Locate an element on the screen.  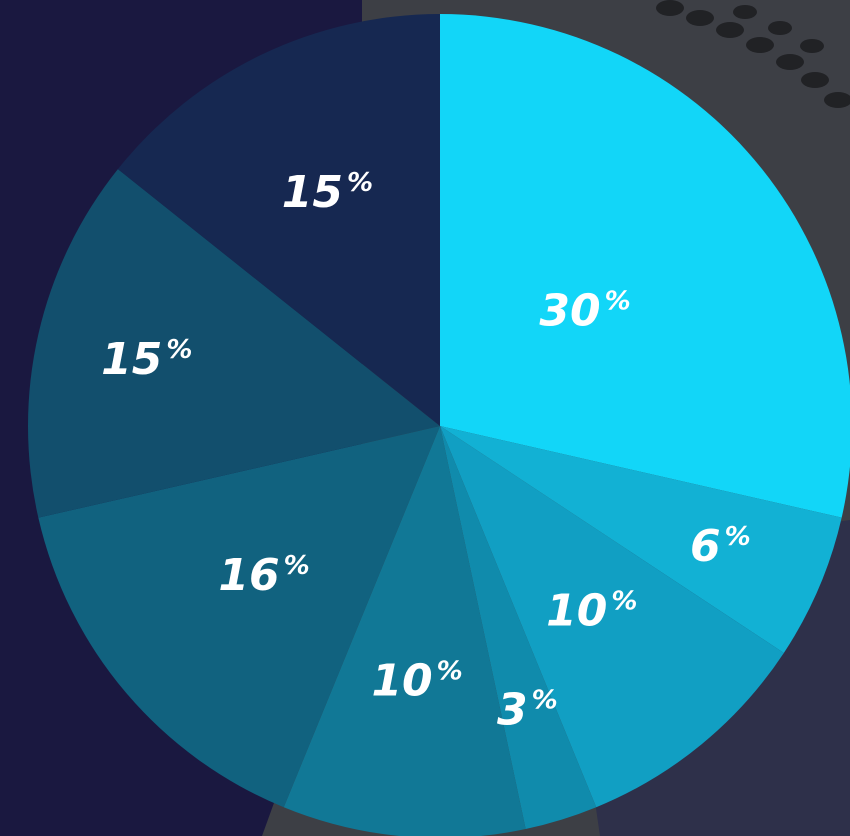
pie-slice-label-3: 10% is located at coordinates (591, 611).